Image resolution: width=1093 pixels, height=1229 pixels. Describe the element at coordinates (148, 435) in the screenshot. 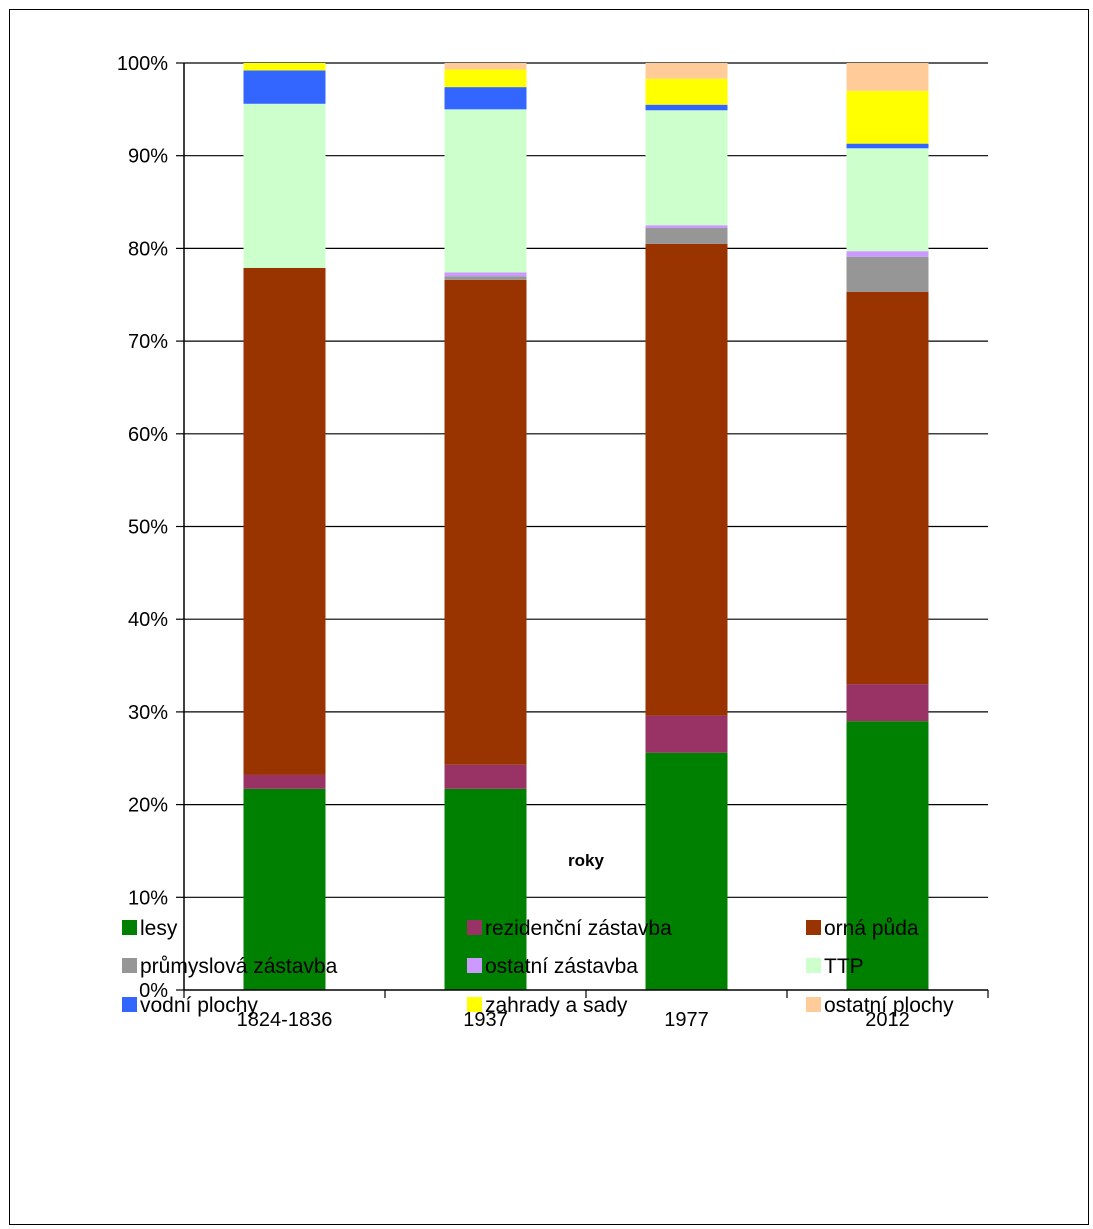

I see `y-tick-label: 60%` at that location.